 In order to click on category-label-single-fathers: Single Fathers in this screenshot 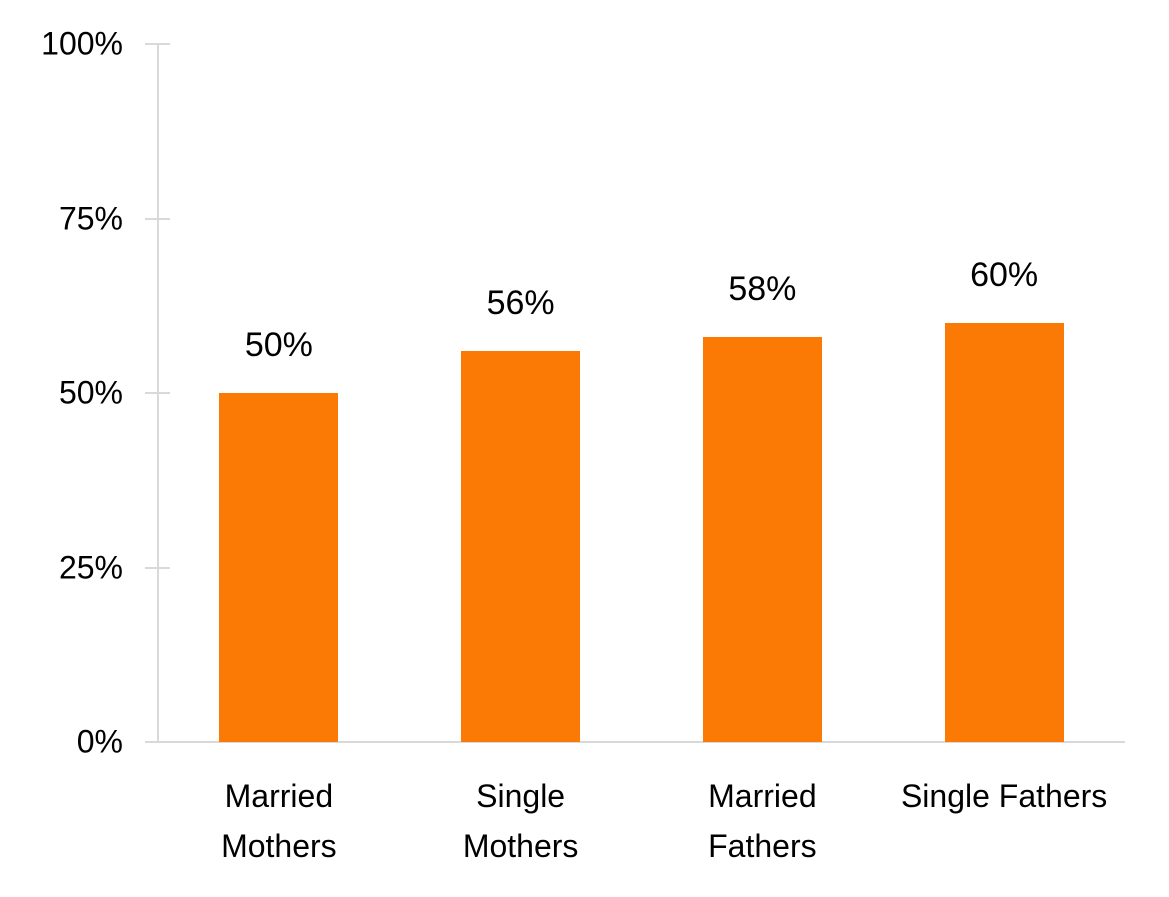, I will do `click(1004, 796)`.